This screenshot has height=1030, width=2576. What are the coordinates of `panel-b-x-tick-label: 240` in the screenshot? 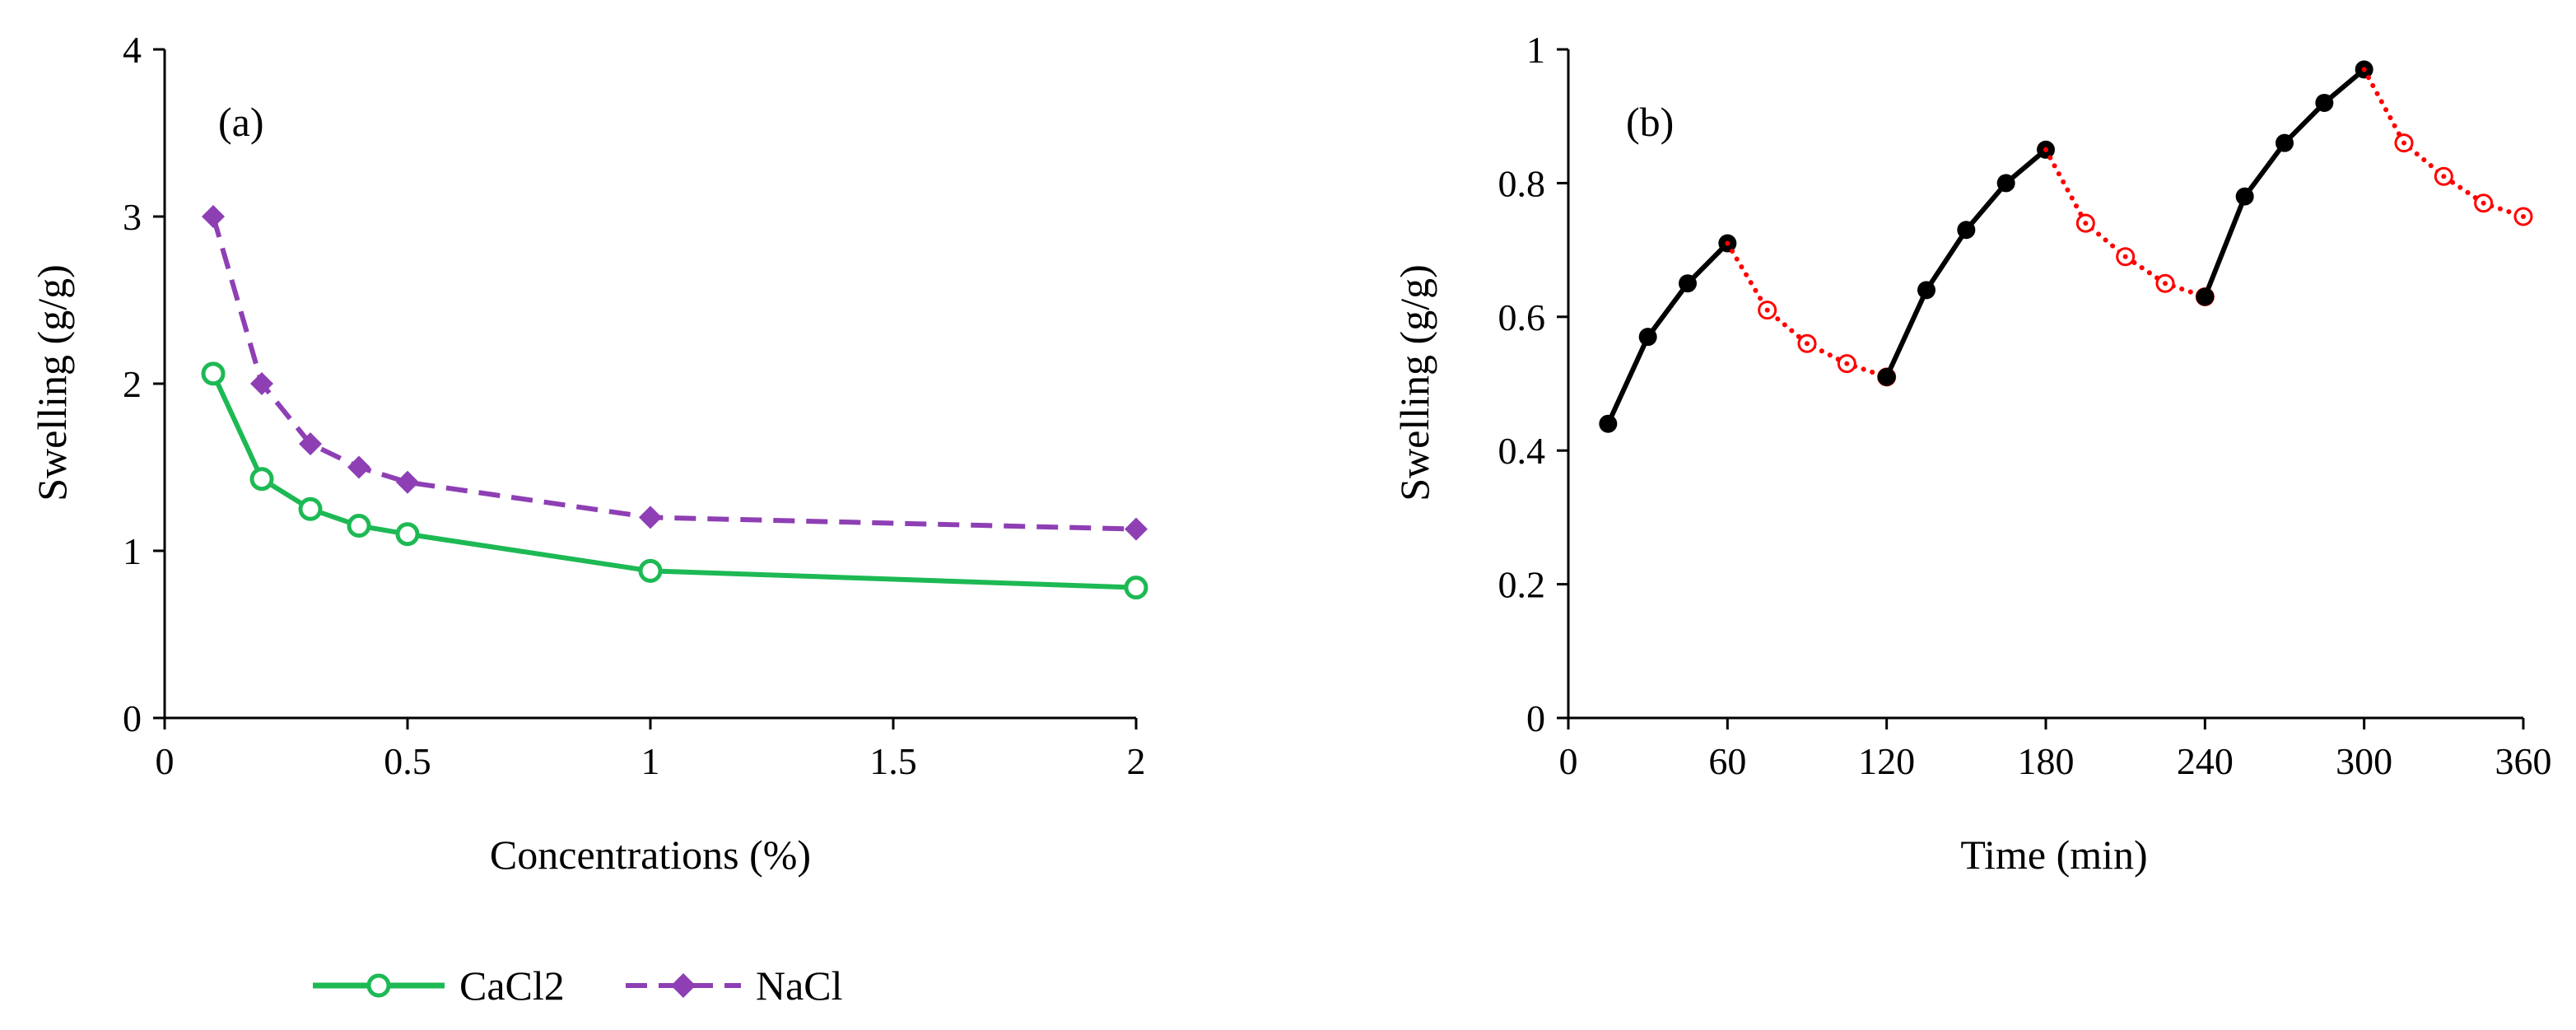 It's located at (2205, 761).